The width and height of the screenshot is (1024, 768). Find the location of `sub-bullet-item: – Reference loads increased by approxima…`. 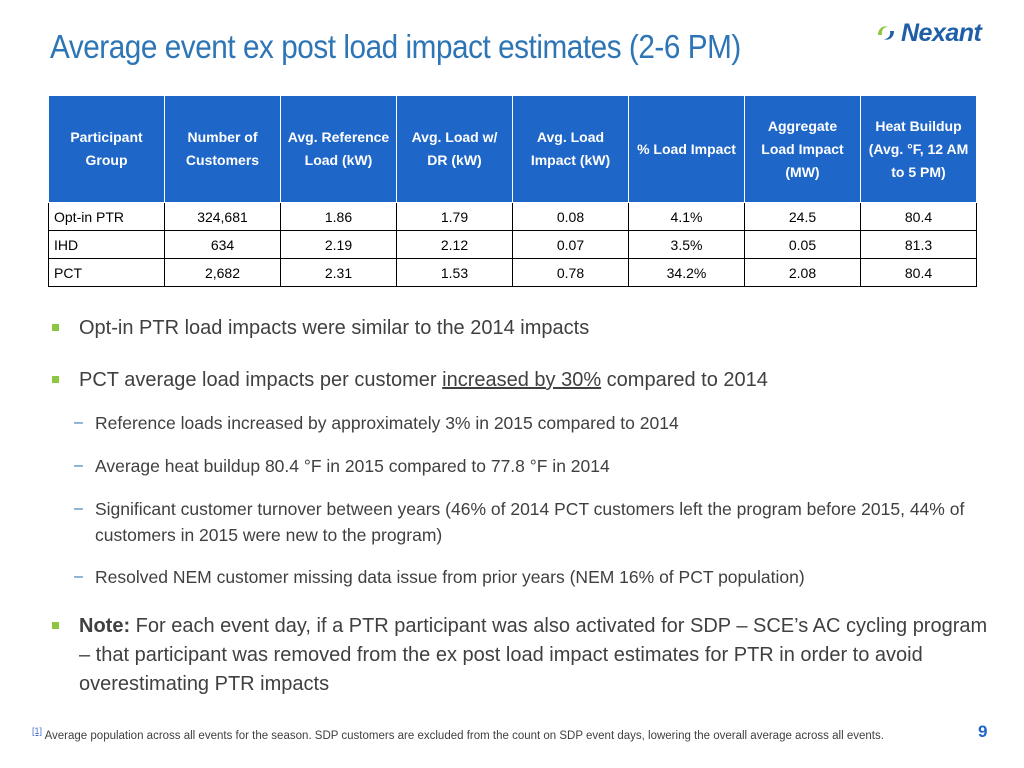

sub-bullet-item: – Reference loads increased by approxima… is located at coordinates (520, 423).